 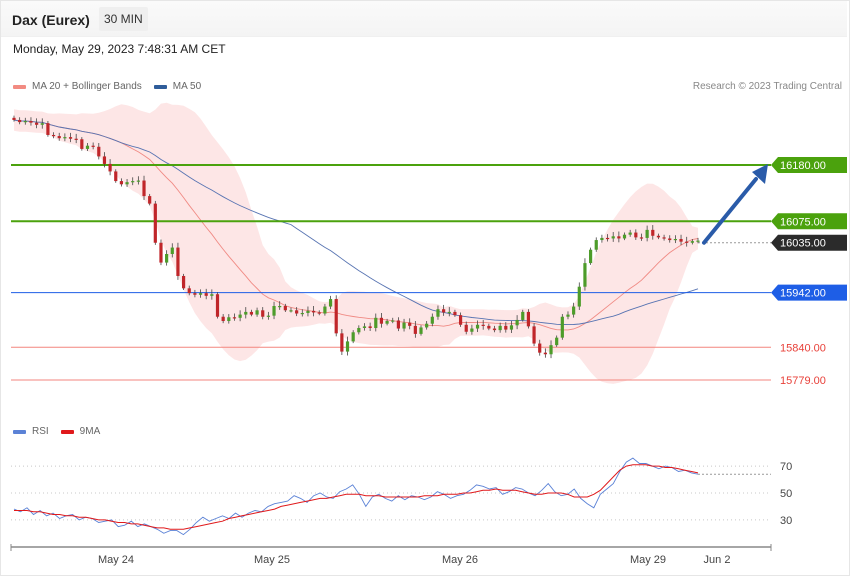 I want to click on forecast-arrow-head, so click(x=760, y=174).